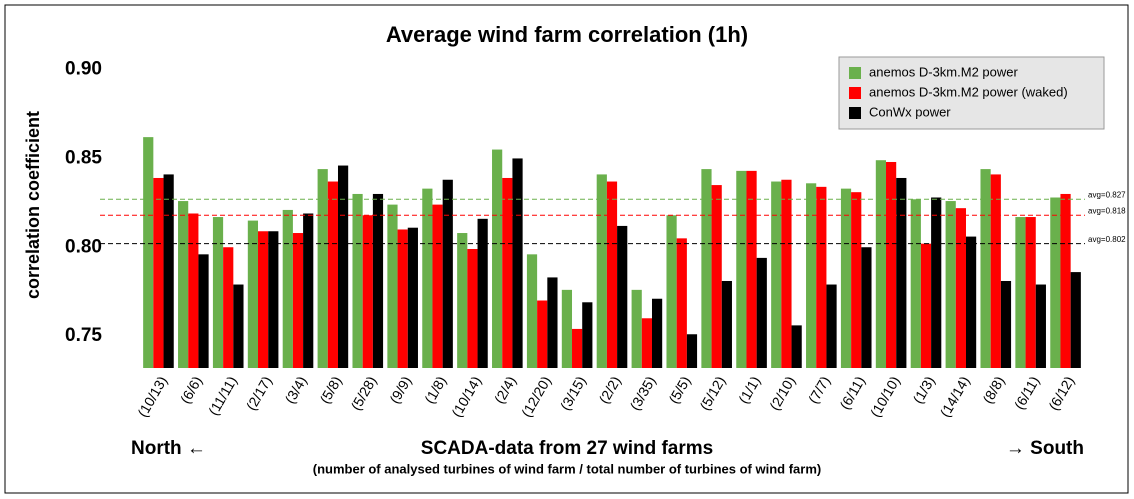  I want to click on legend-box, so click(971, 93).